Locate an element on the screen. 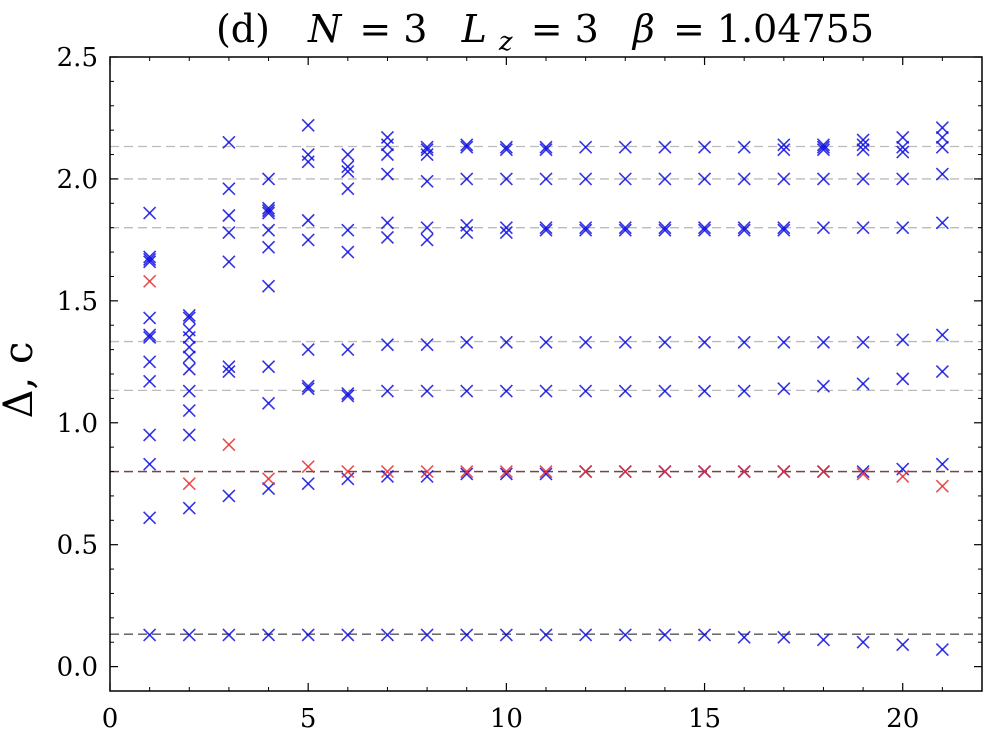 The image size is (996, 747). y-tick-label: 0.0 is located at coordinates (77, 668).